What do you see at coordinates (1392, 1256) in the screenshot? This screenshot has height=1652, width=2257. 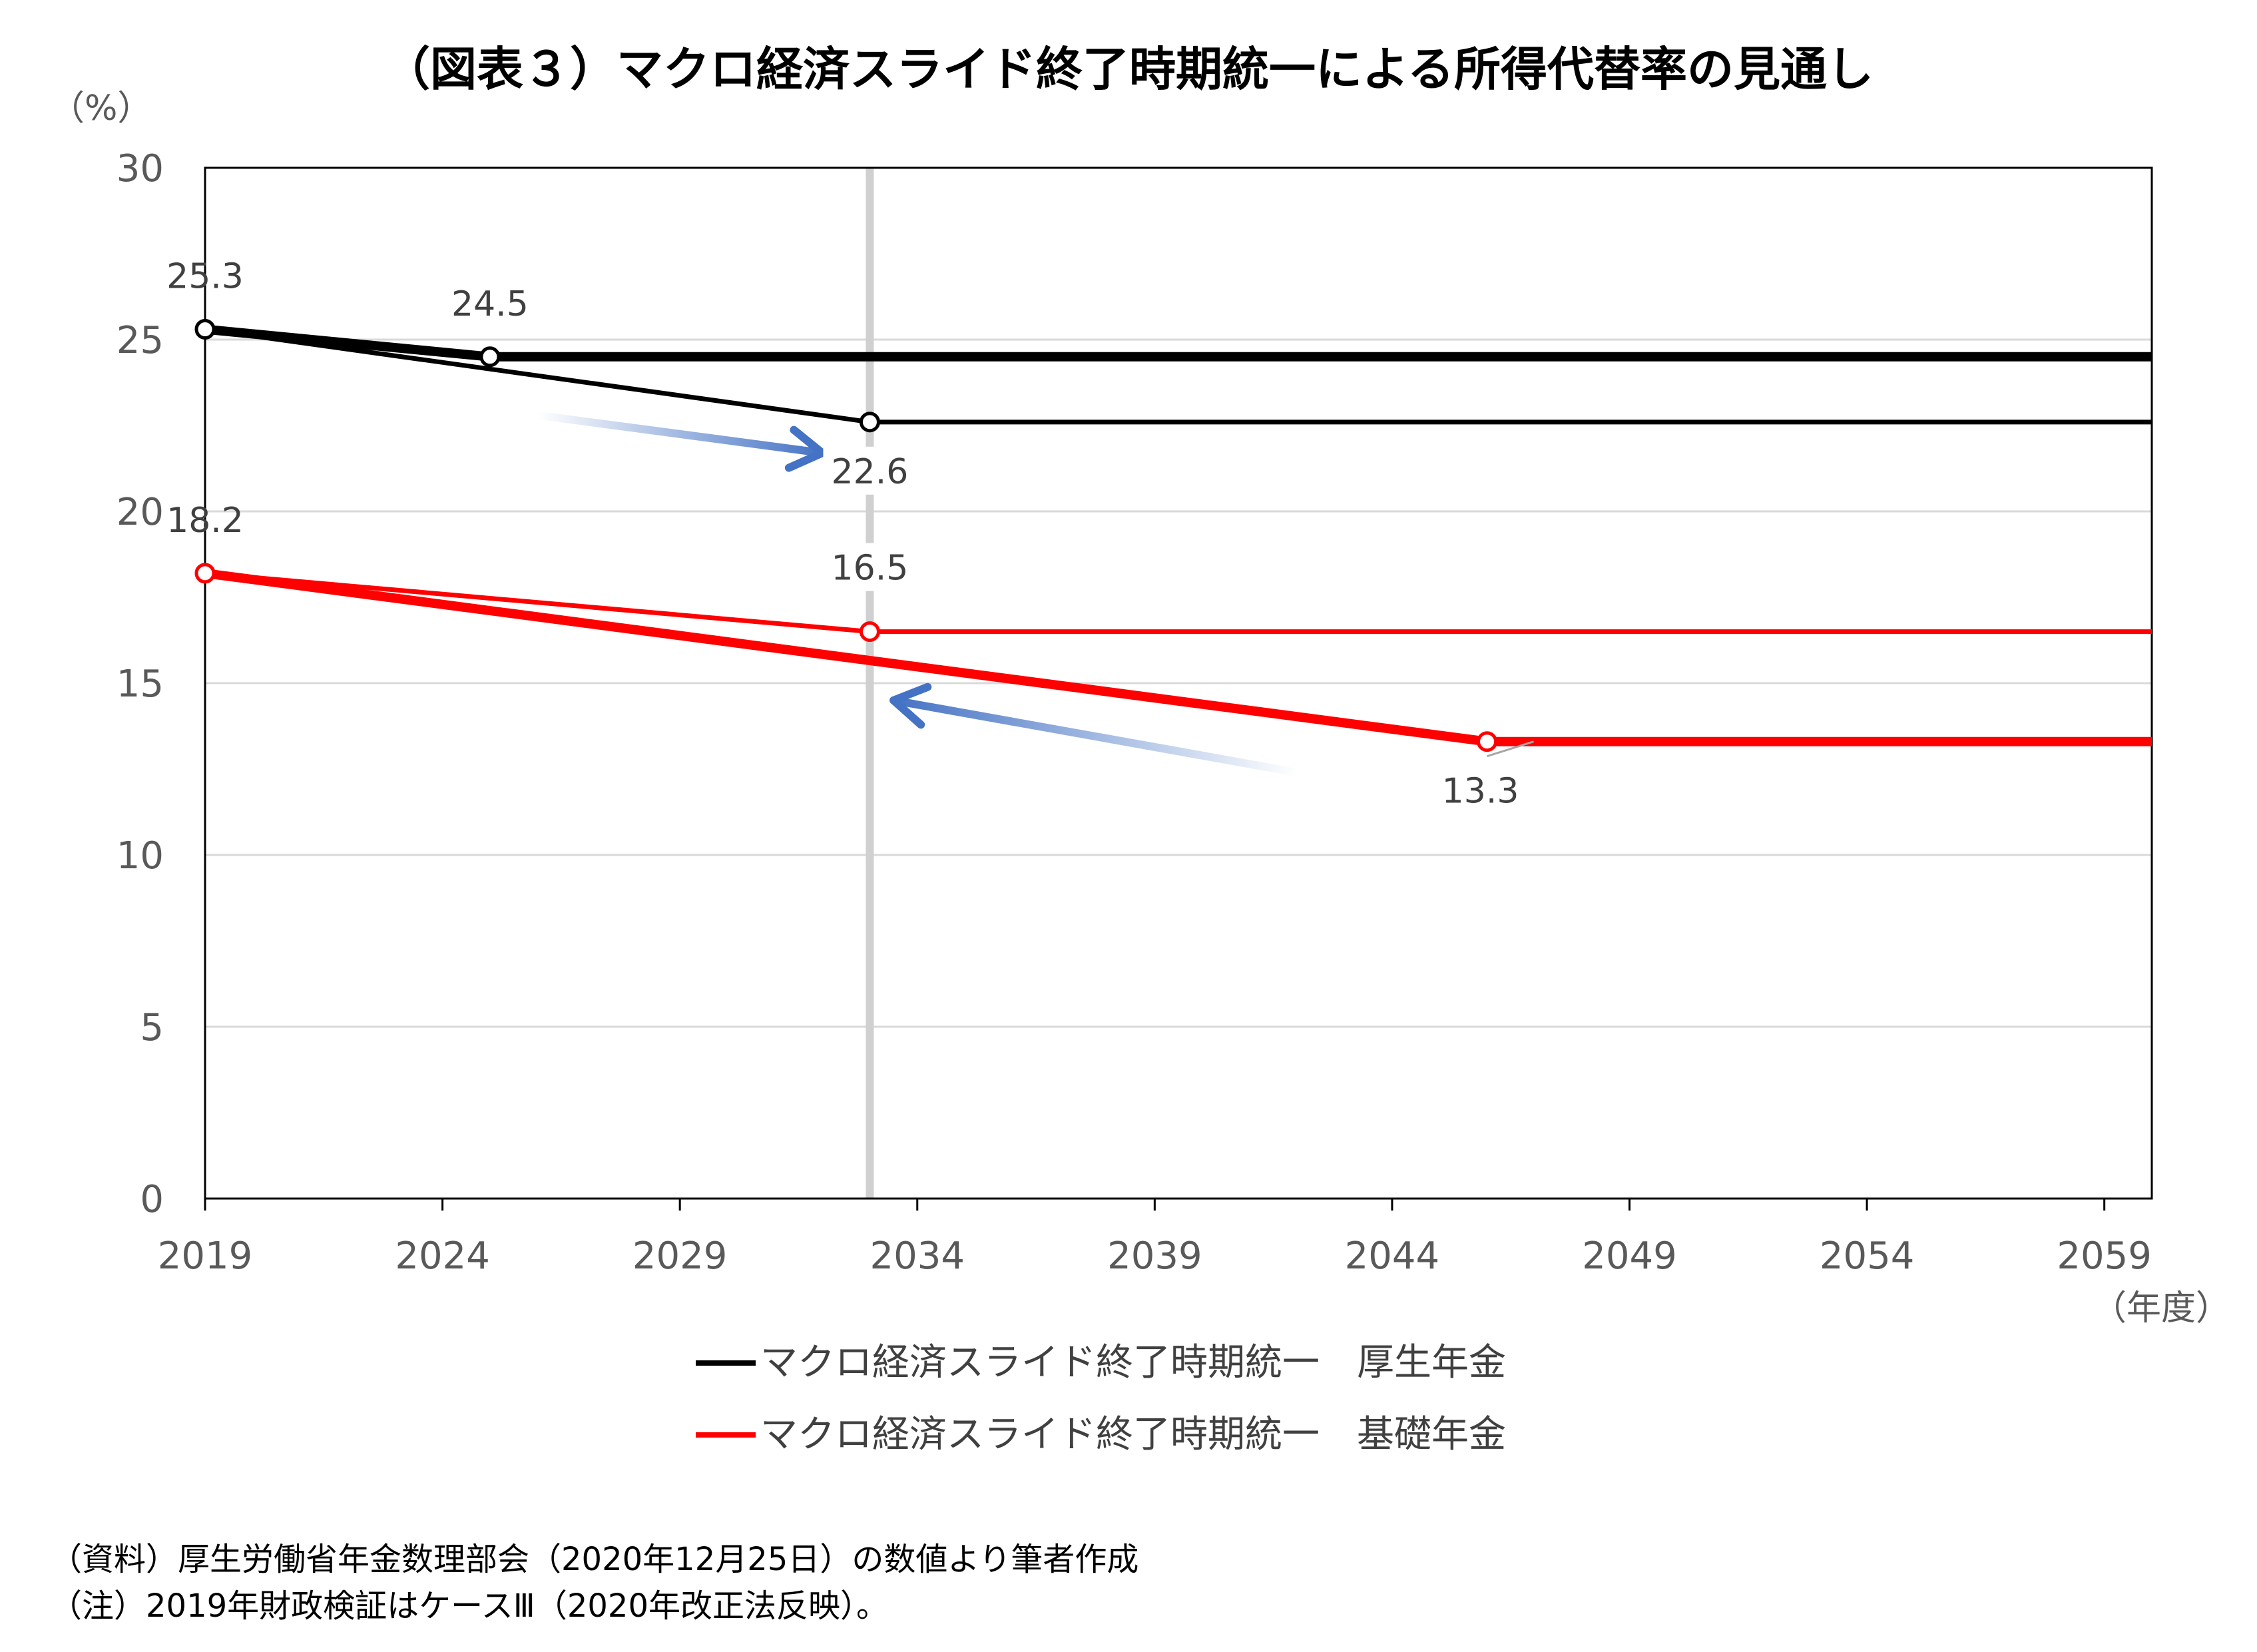 I see `x-tick-label: 2044` at bounding box center [1392, 1256].